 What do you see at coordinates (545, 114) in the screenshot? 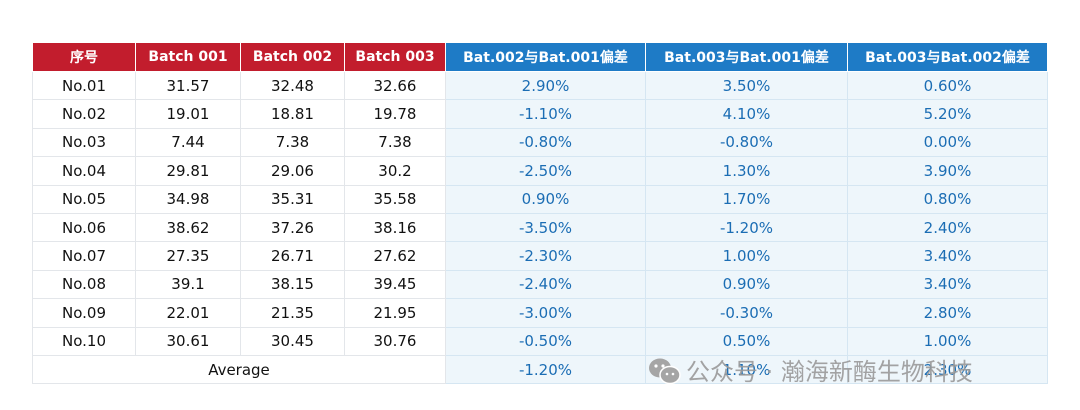
I see `cell: -1.10%` at bounding box center [545, 114].